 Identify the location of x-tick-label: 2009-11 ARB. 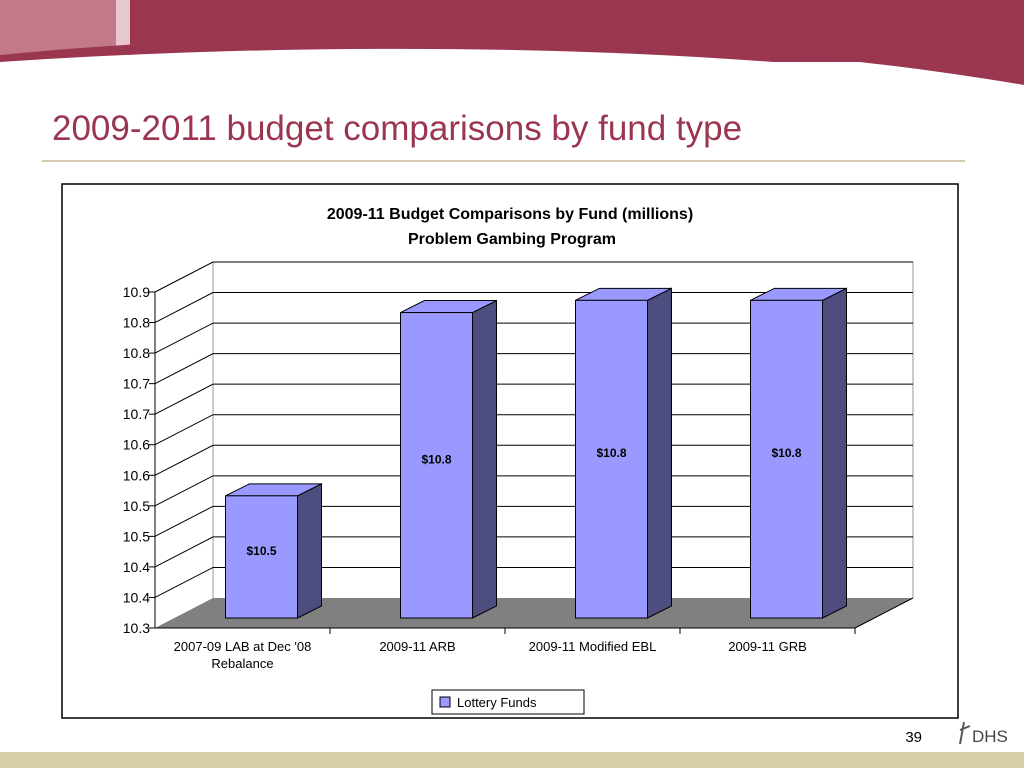
(417, 646).